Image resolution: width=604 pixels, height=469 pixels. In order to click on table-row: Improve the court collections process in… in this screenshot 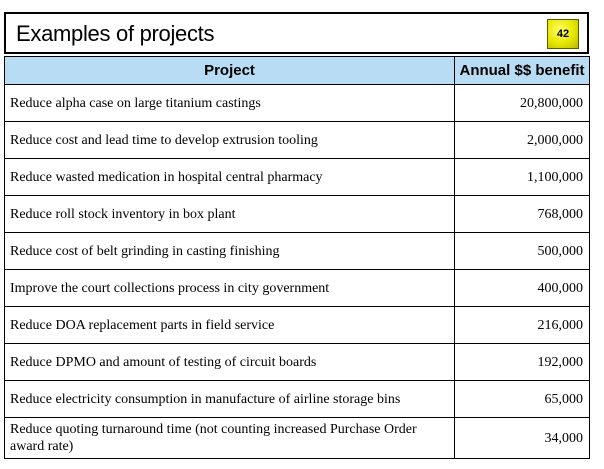, I will do `click(297, 288)`.